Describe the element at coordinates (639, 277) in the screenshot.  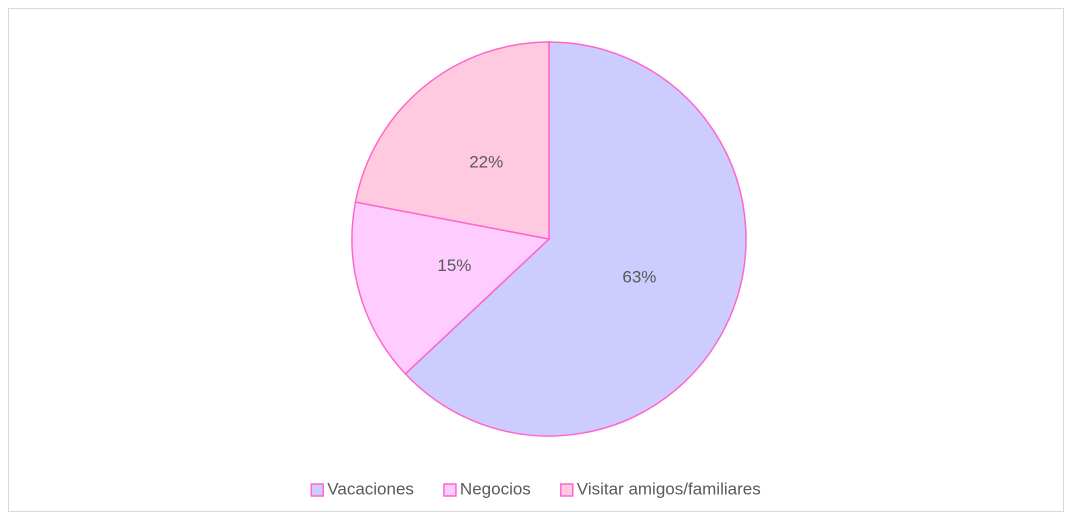
I see `data-label: 63%` at that location.